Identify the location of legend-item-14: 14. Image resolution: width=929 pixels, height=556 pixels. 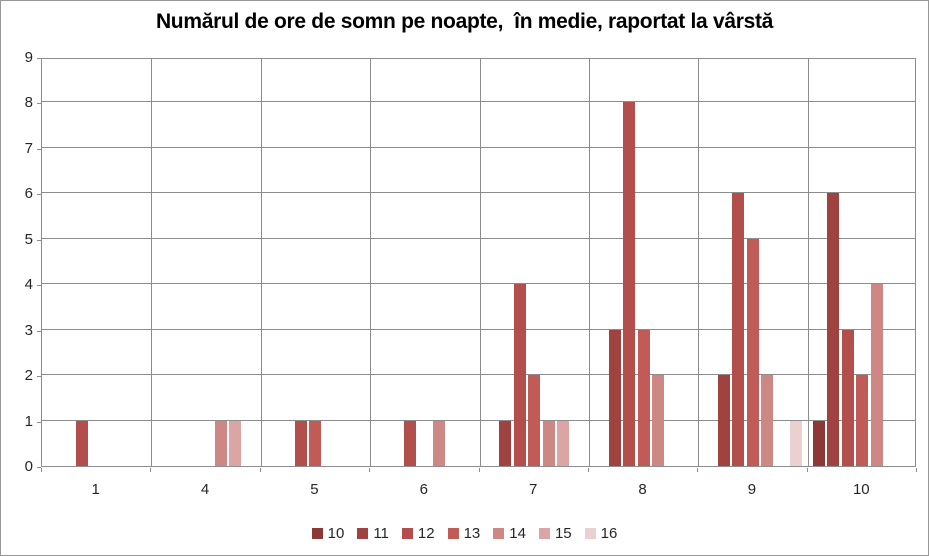
(509, 533).